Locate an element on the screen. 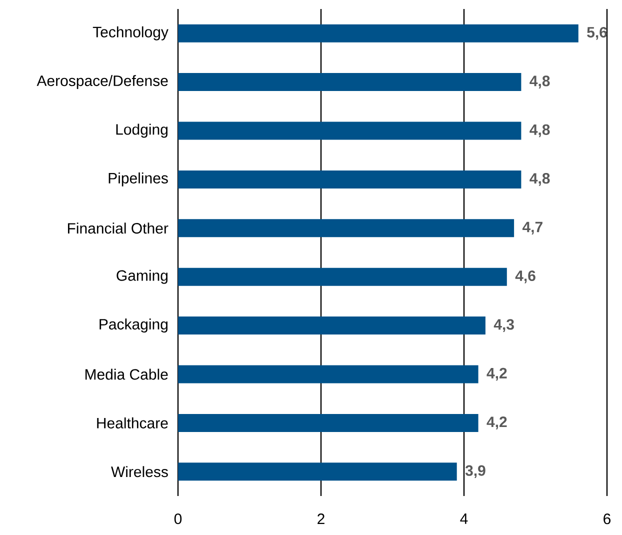 This screenshot has width=622, height=535. y-tick-label: Lodging is located at coordinates (142, 131).